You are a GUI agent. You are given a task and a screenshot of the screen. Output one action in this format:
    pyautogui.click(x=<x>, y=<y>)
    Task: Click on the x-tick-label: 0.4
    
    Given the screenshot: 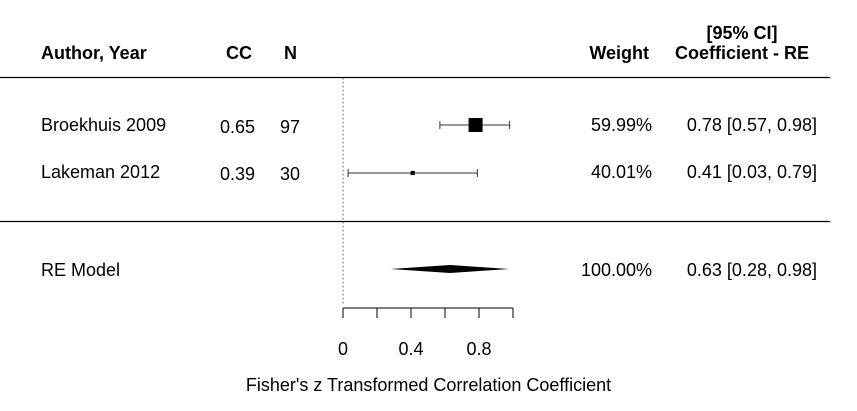 What is the action you would take?
    pyautogui.click(x=410, y=349)
    